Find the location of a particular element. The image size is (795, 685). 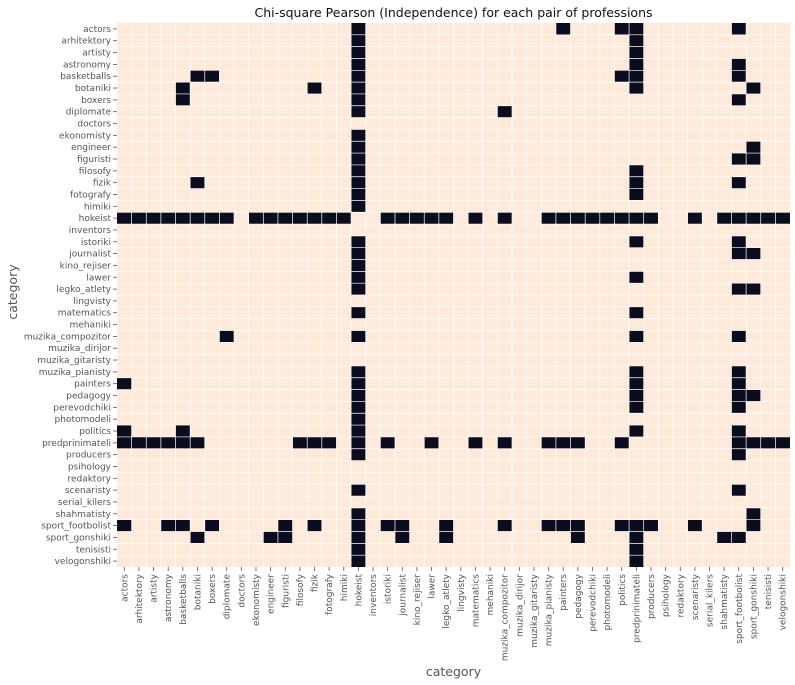

x-tick-label: redaktory is located at coordinates (681, 595).